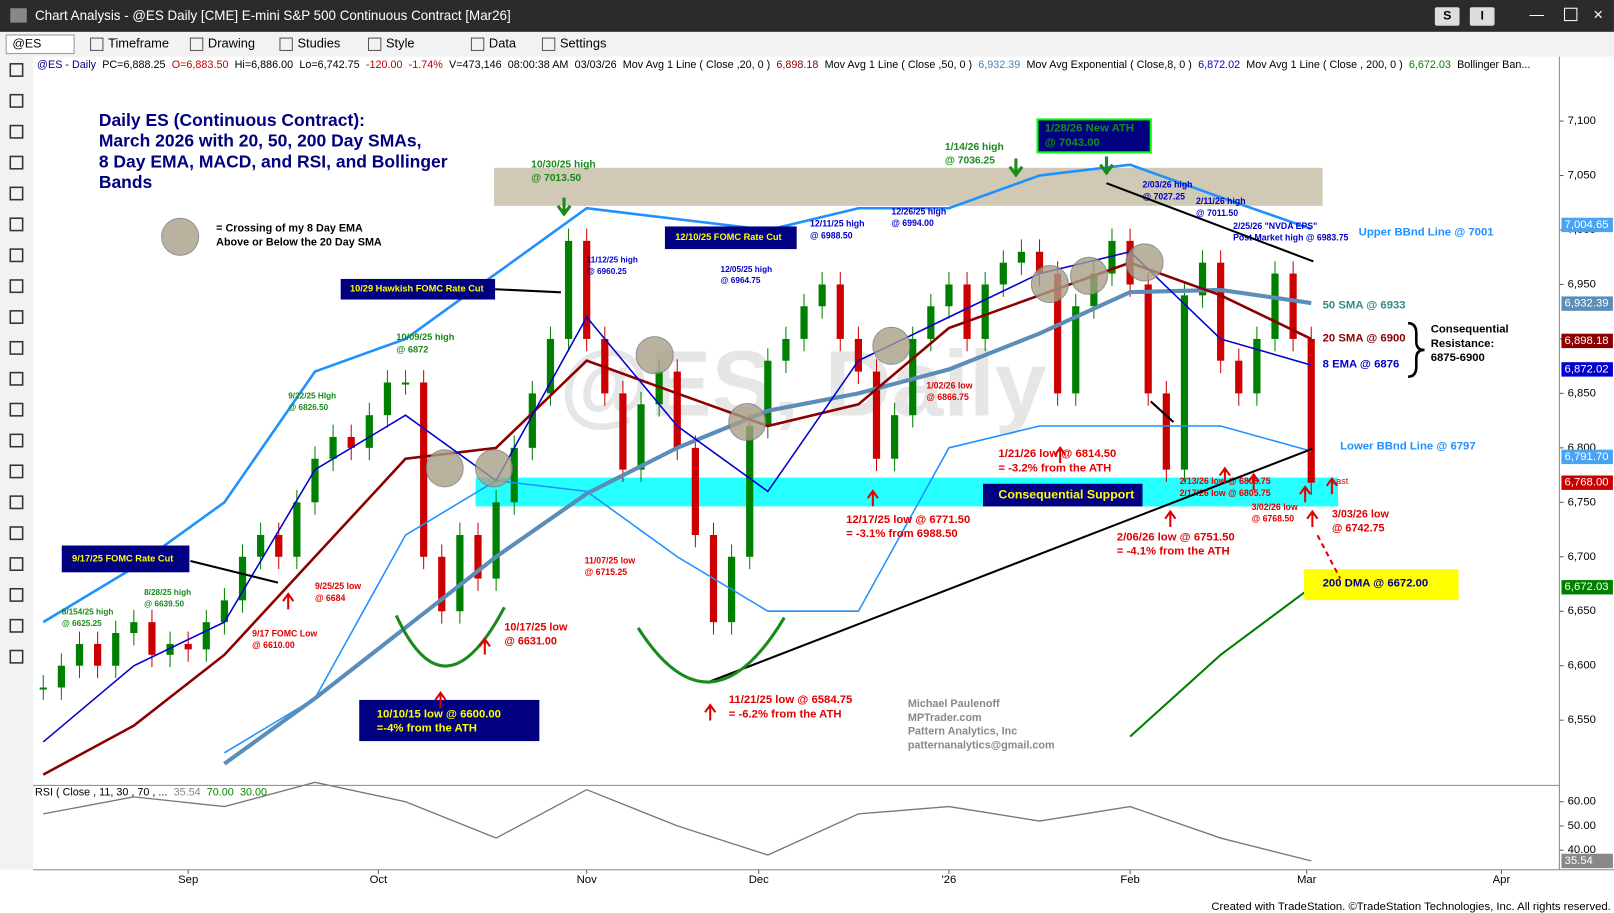 This screenshot has height=913, width=1614. I want to click on x-tick-label: '26, so click(949, 880).